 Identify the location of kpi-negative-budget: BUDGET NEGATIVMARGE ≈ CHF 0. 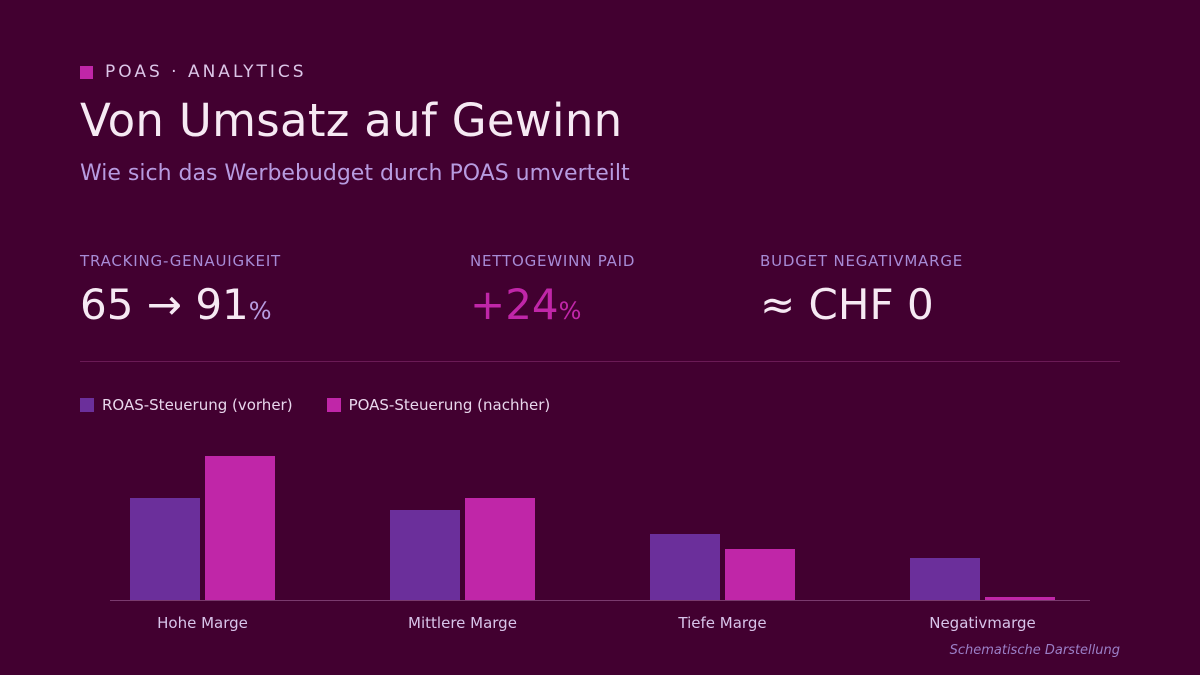
(861, 290).